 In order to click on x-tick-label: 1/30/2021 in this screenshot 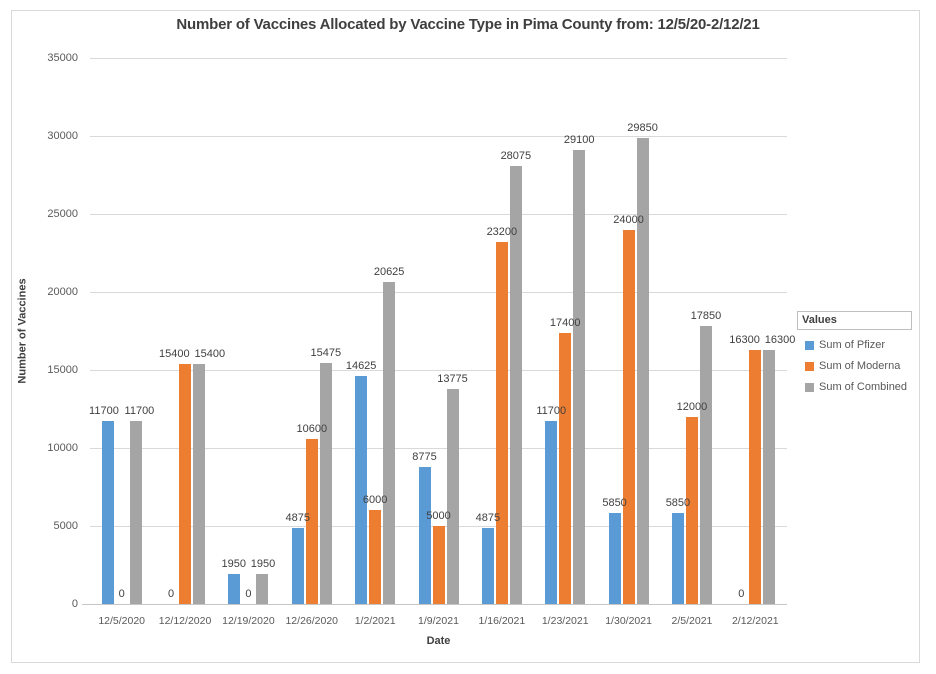, I will do `click(628, 621)`.